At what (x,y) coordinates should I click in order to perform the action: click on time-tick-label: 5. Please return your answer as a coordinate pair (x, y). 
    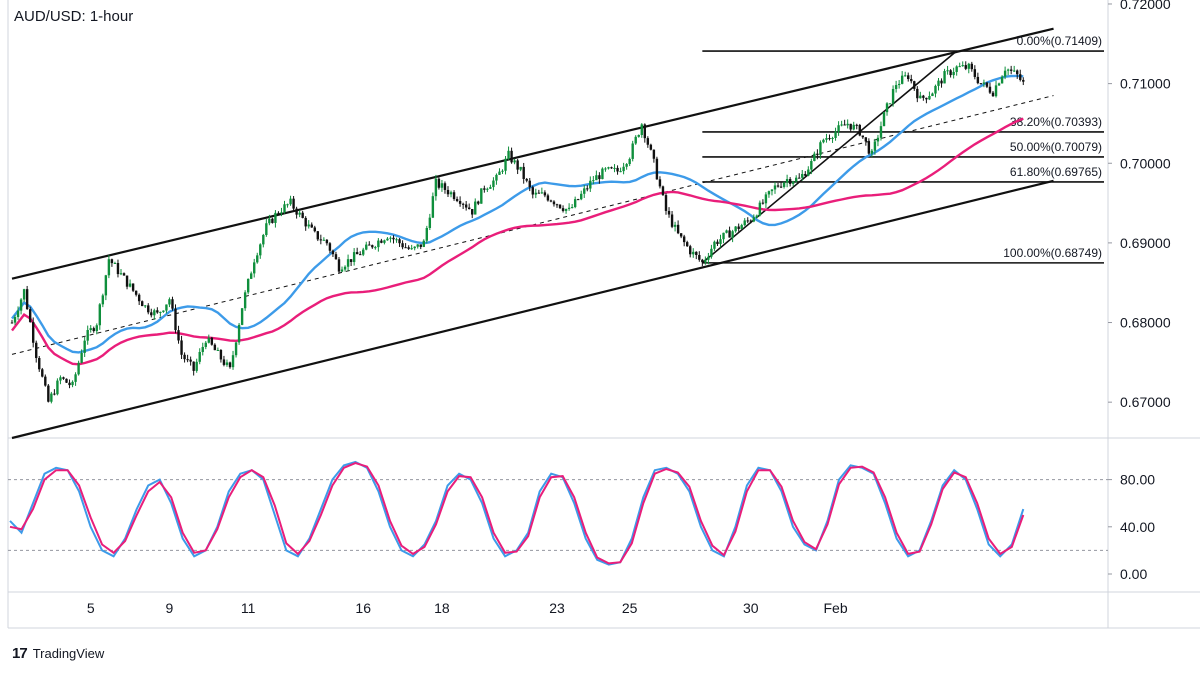
    Looking at the image, I should click on (91, 608).